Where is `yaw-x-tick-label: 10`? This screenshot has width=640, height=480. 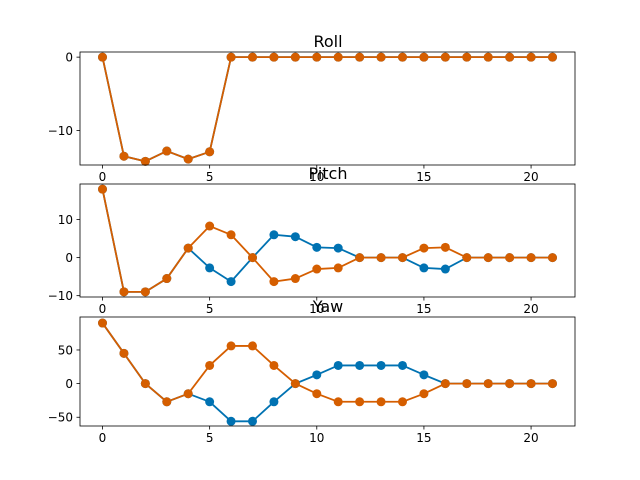
yaw-x-tick-label: 10 is located at coordinates (316, 438).